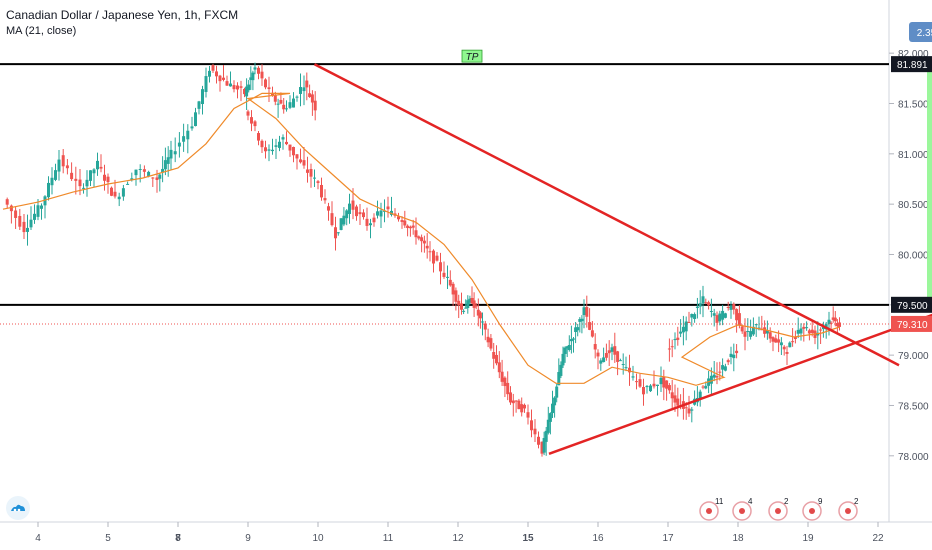 The height and width of the screenshot is (550, 932). I want to click on y-tick-label: 78.500, so click(913, 406).